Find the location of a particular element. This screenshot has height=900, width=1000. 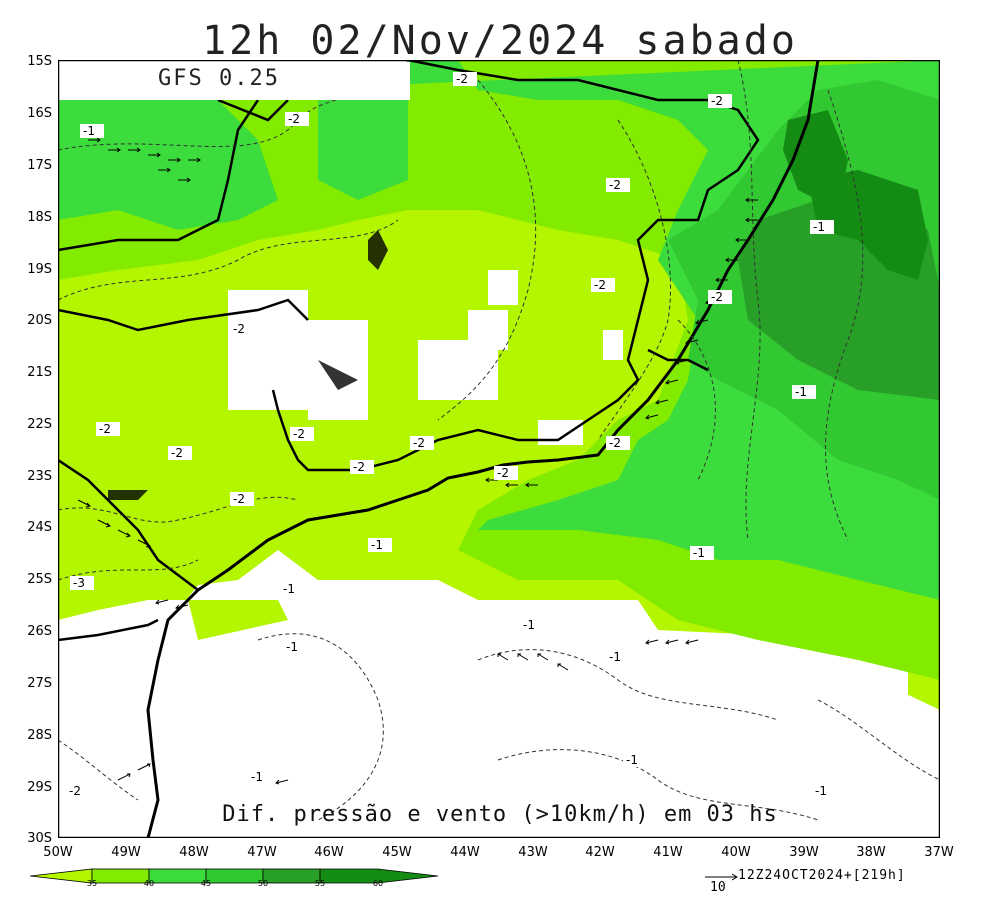

lon-label: 43W is located at coordinates (533, 852).